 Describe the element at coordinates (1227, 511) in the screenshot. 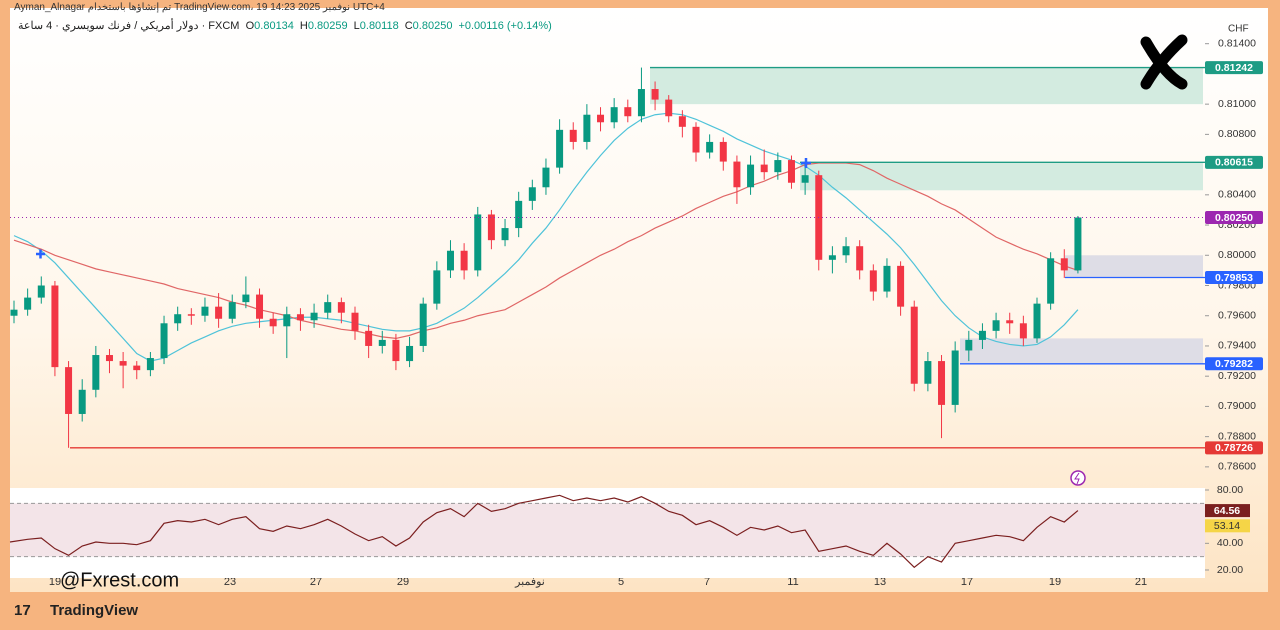

I see `rsi-label: 64.56` at that location.